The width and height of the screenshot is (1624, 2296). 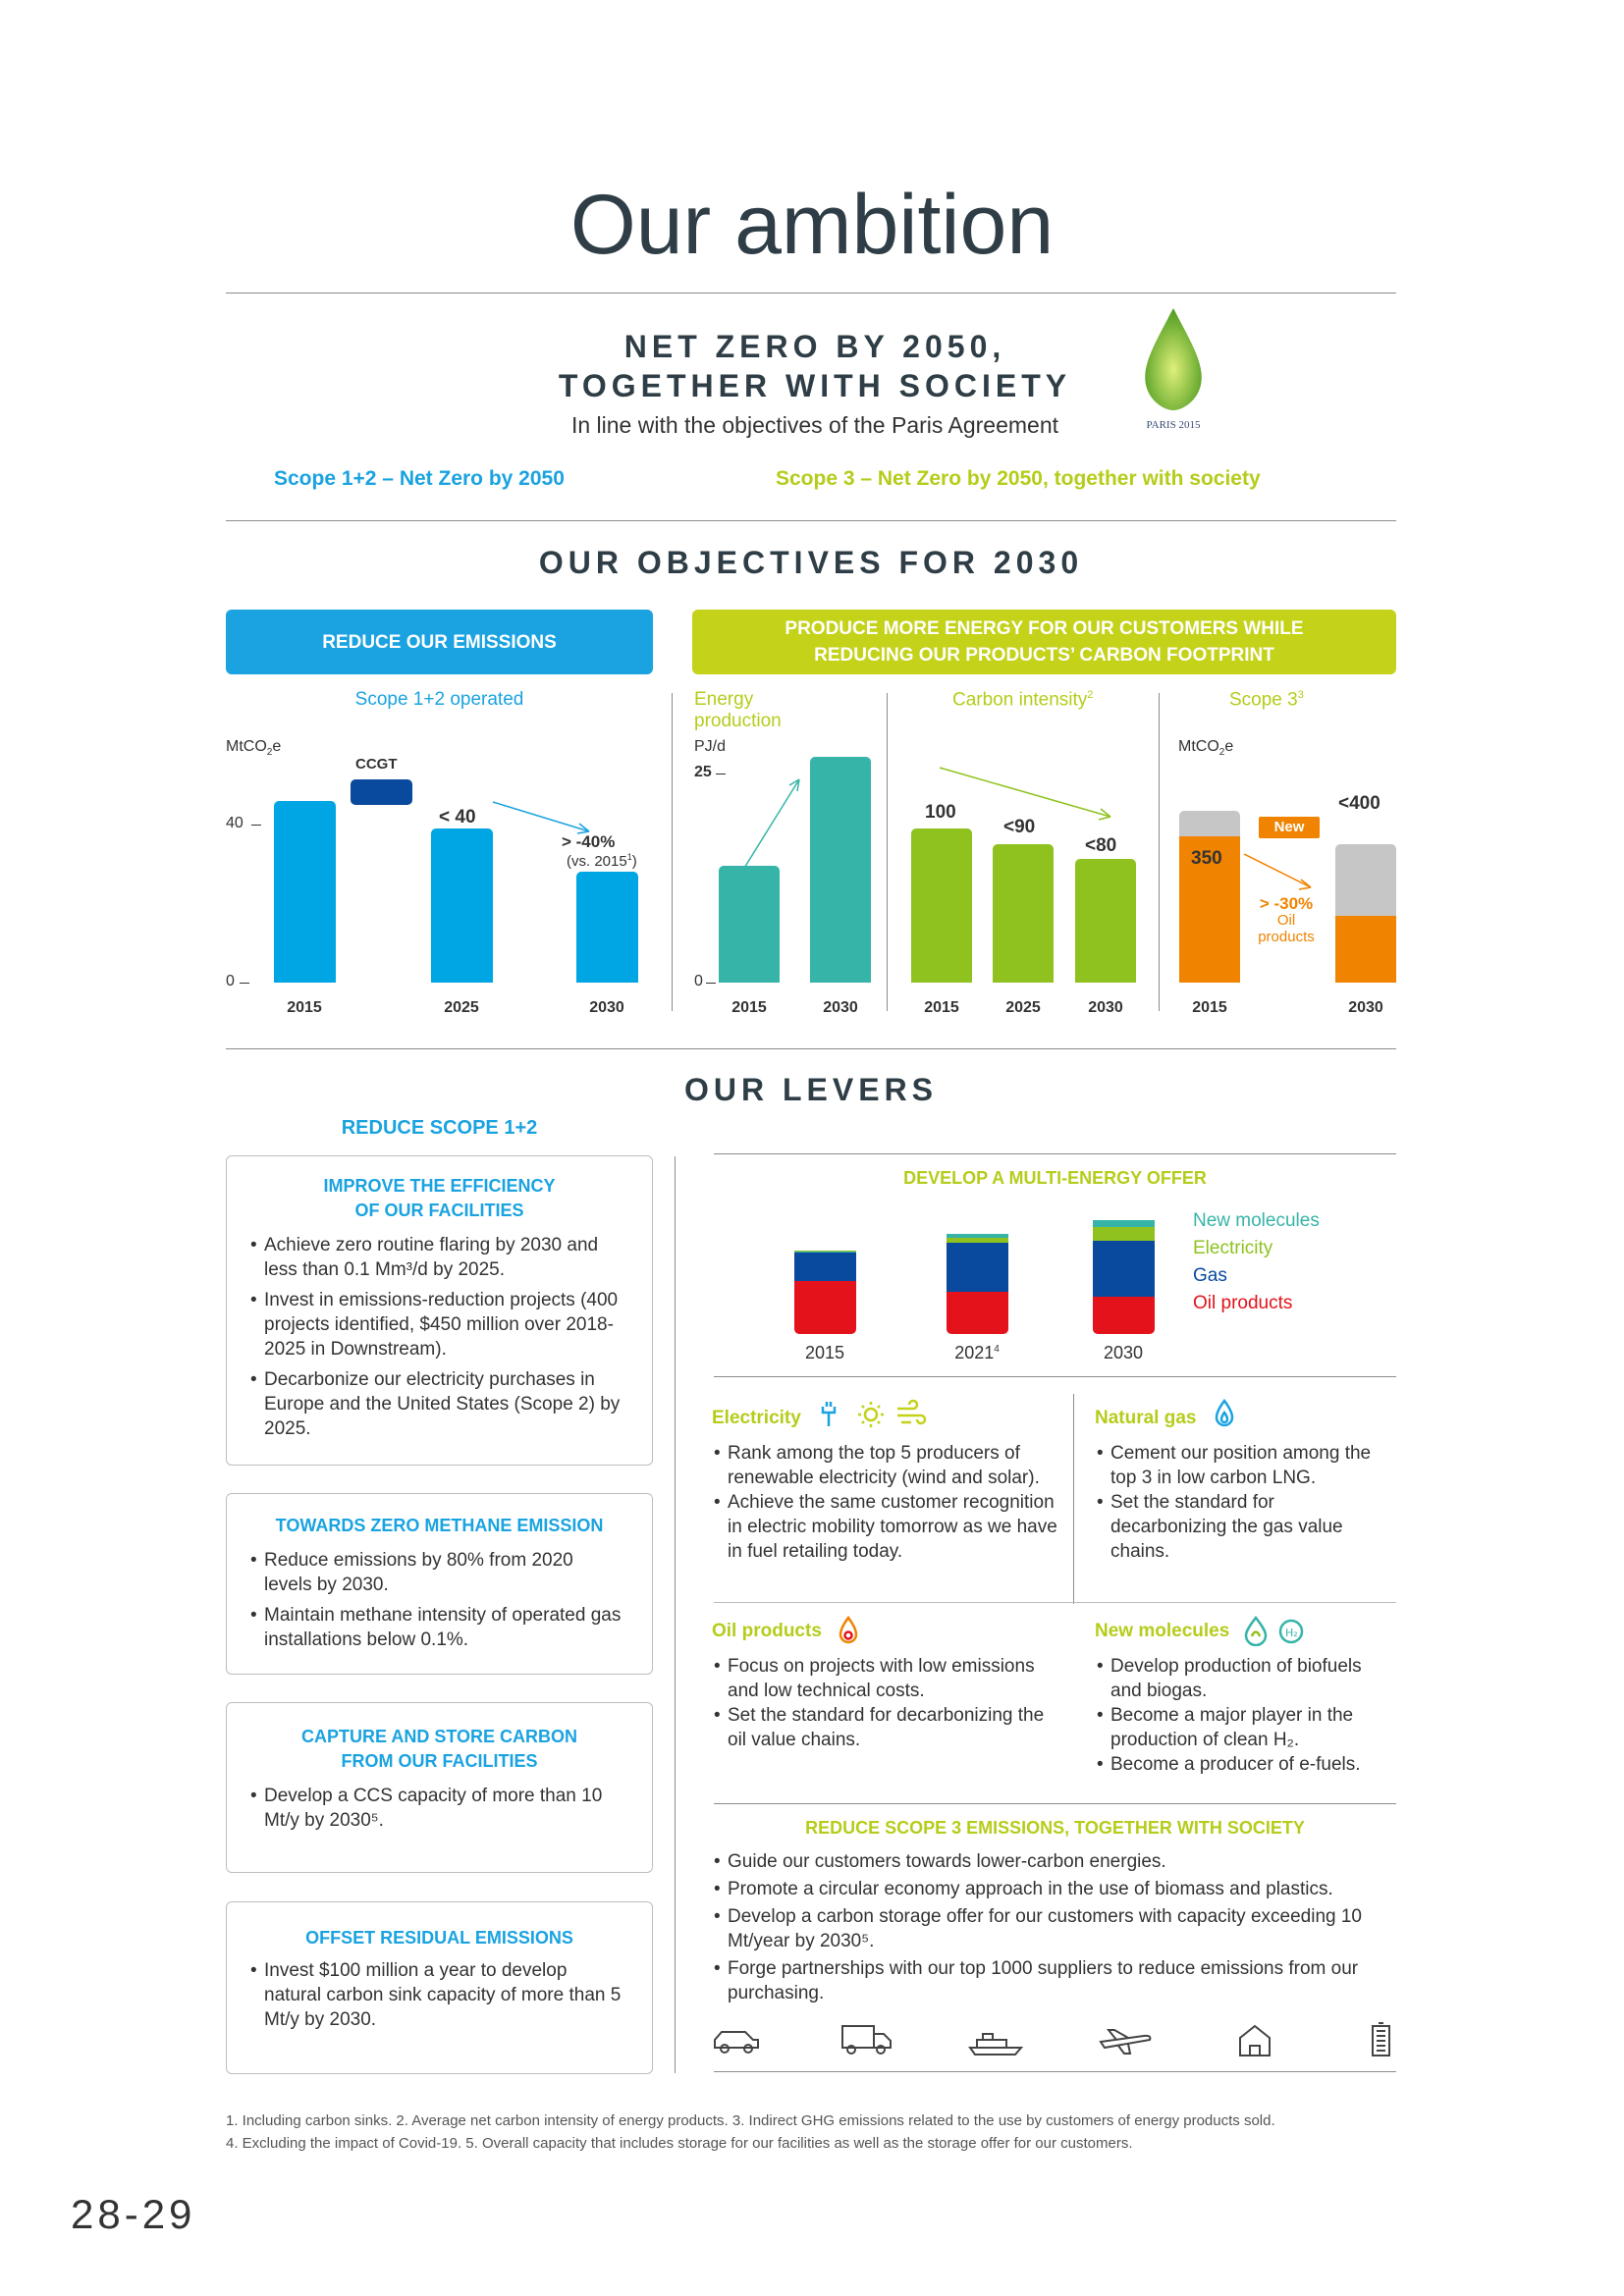 What do you see at coordinates (1019, 827) in the screenshot?
I see `value-label-2025: <90` at bounding box center [1019, 827].